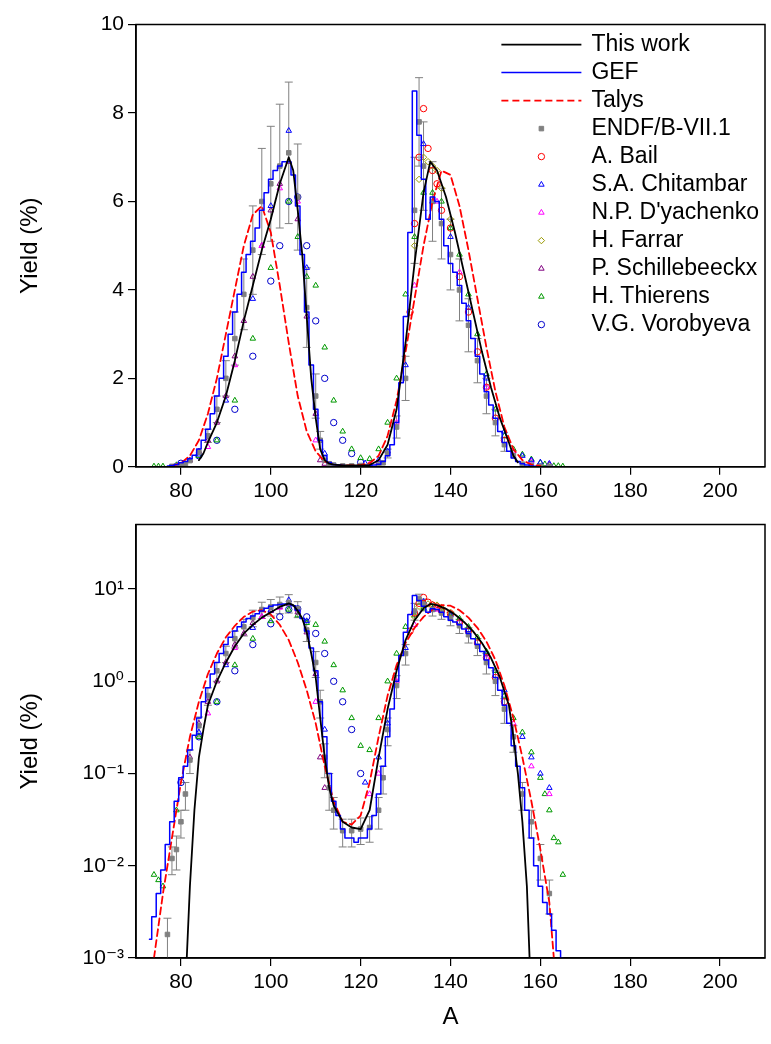 The width and height of the screenshot is (771, 1044). Describe the element at coordinates (108, 587) in the screenshot. I see `y-tick-label: 10¹` at that location.